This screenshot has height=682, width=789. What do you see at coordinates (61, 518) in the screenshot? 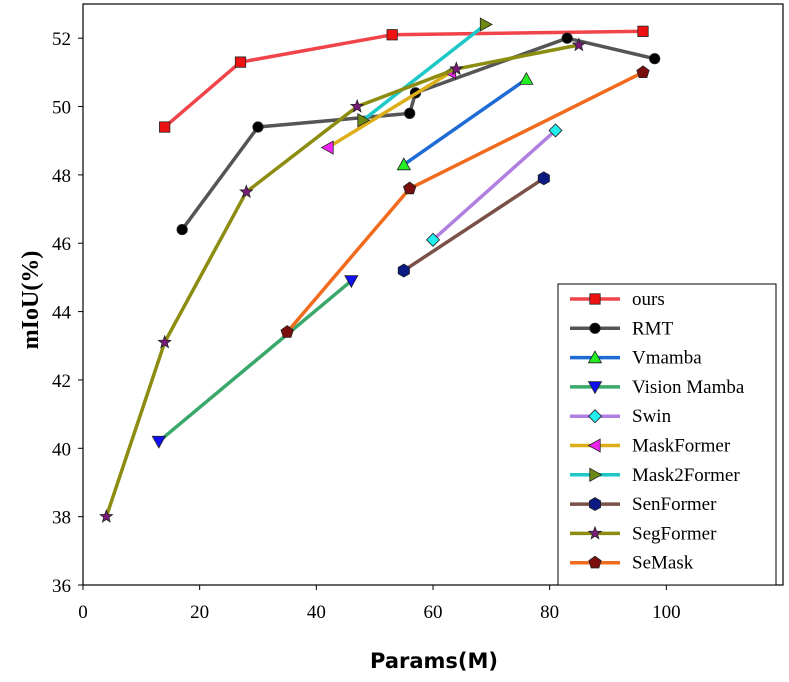
I see `y-tick-label: 38` at bounding box center [61, 518].